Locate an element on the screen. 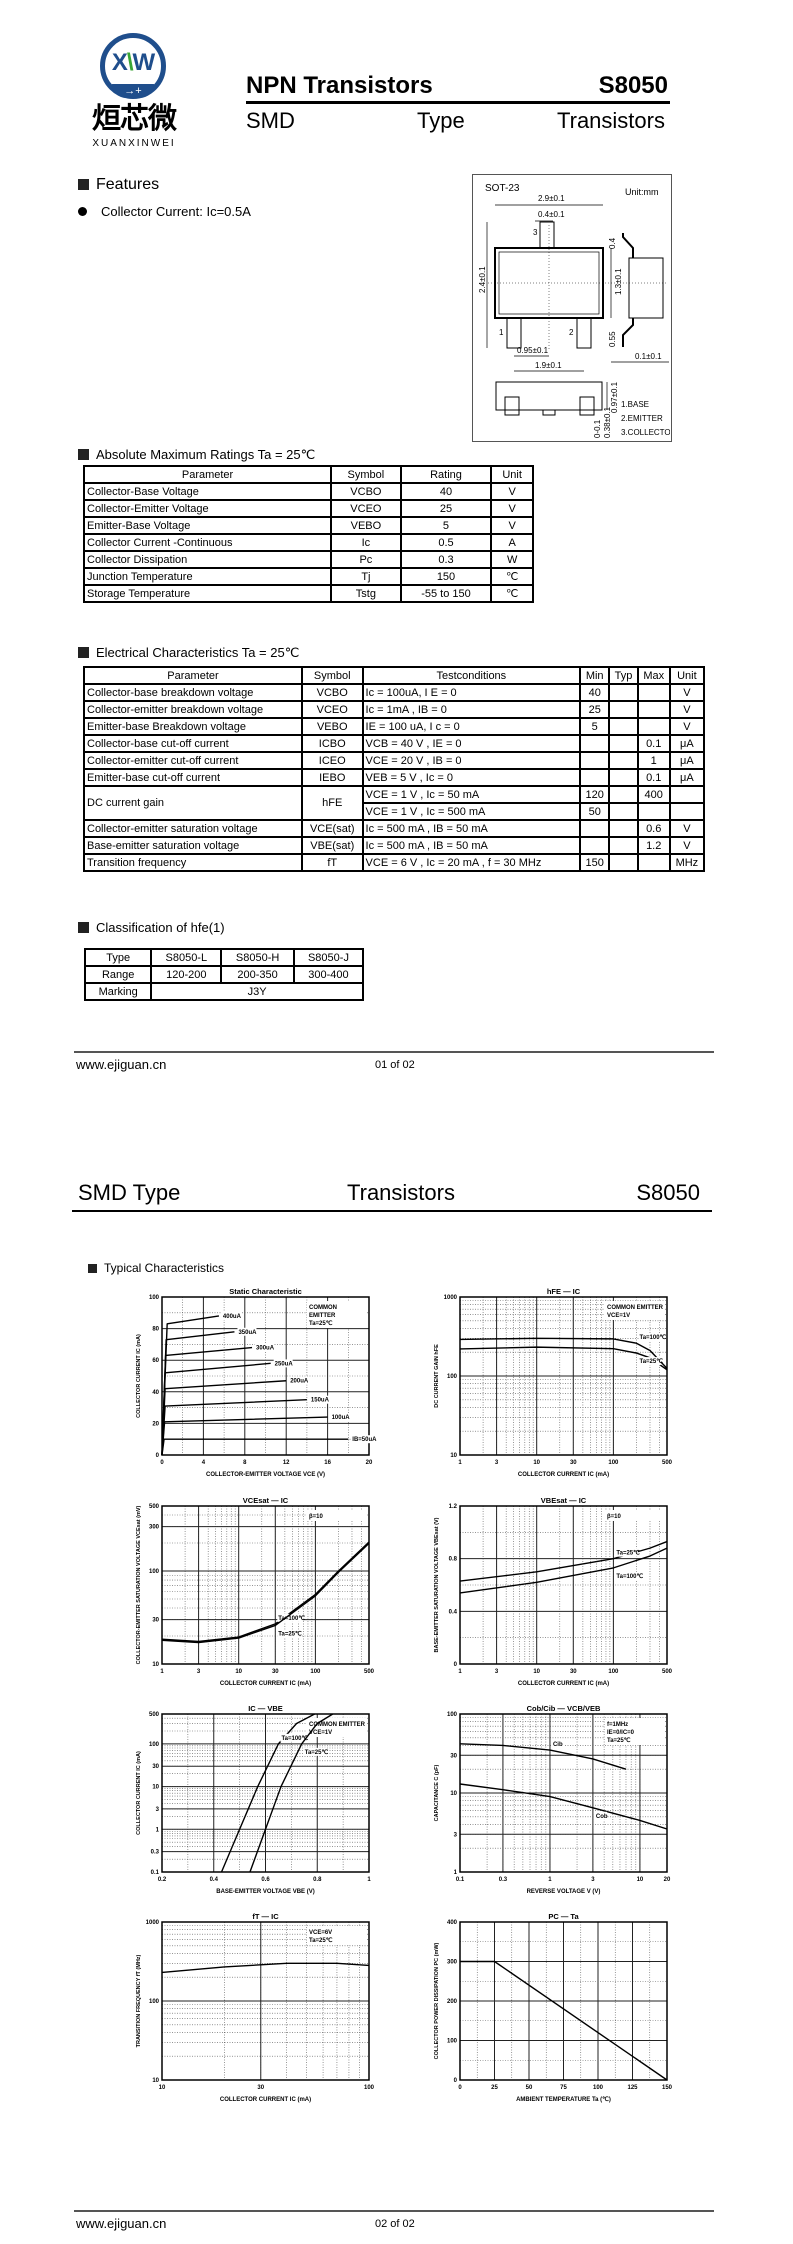 The width and height of the screenshot is (793, 2244). table-cell: ℃ is located at coordinates (512, 576).